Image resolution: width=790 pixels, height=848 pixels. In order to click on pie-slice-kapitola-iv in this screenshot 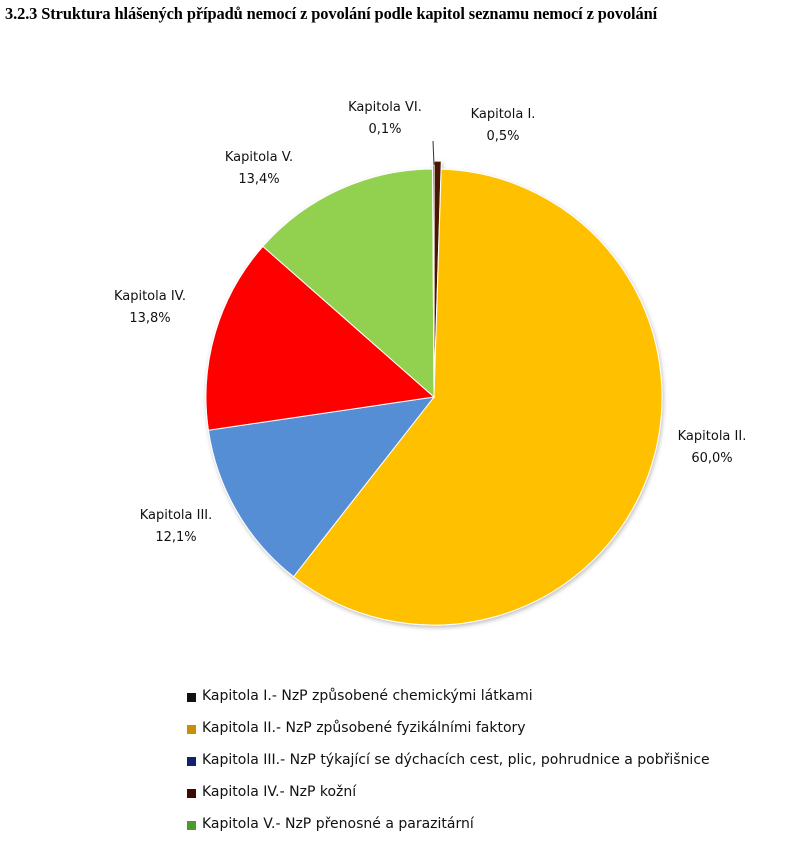, I will do `click(320, 338)`.